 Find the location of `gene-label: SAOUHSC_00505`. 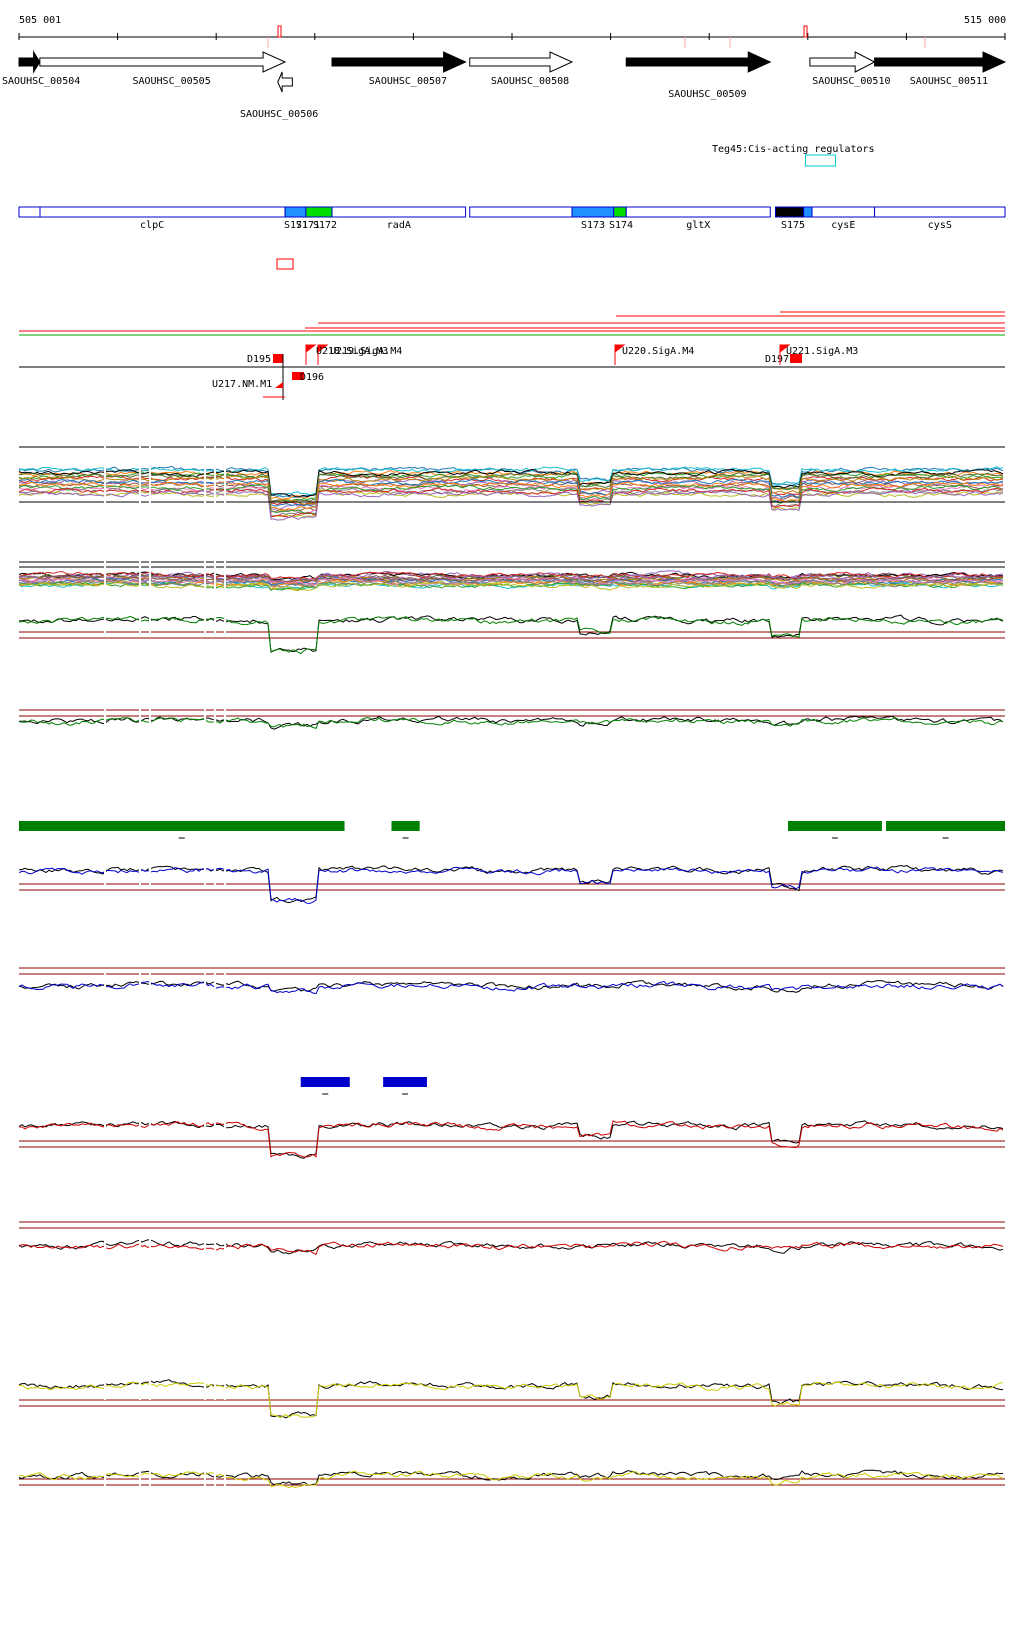

gene-label: SAOUHSC_00505 is located at coordinates (171, 81).